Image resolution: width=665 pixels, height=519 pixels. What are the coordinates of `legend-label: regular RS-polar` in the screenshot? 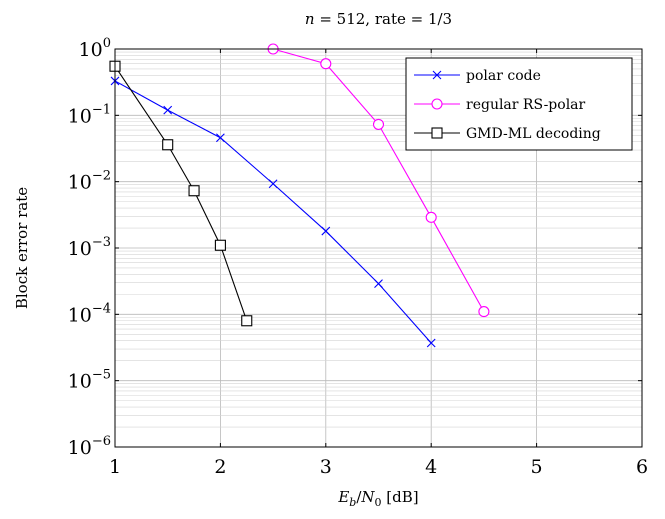 It's located at (526, 105).